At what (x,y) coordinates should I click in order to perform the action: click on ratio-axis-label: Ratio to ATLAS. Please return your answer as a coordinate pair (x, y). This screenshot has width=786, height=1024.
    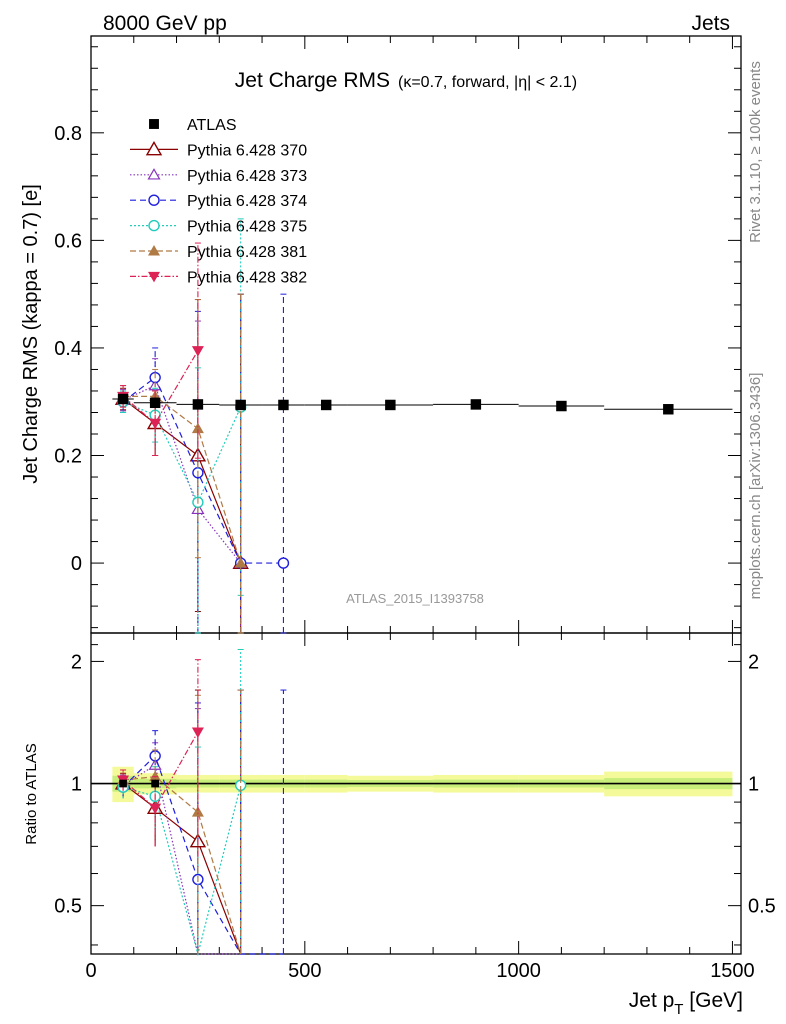
    Looking at the image, I should click on (31, 793).